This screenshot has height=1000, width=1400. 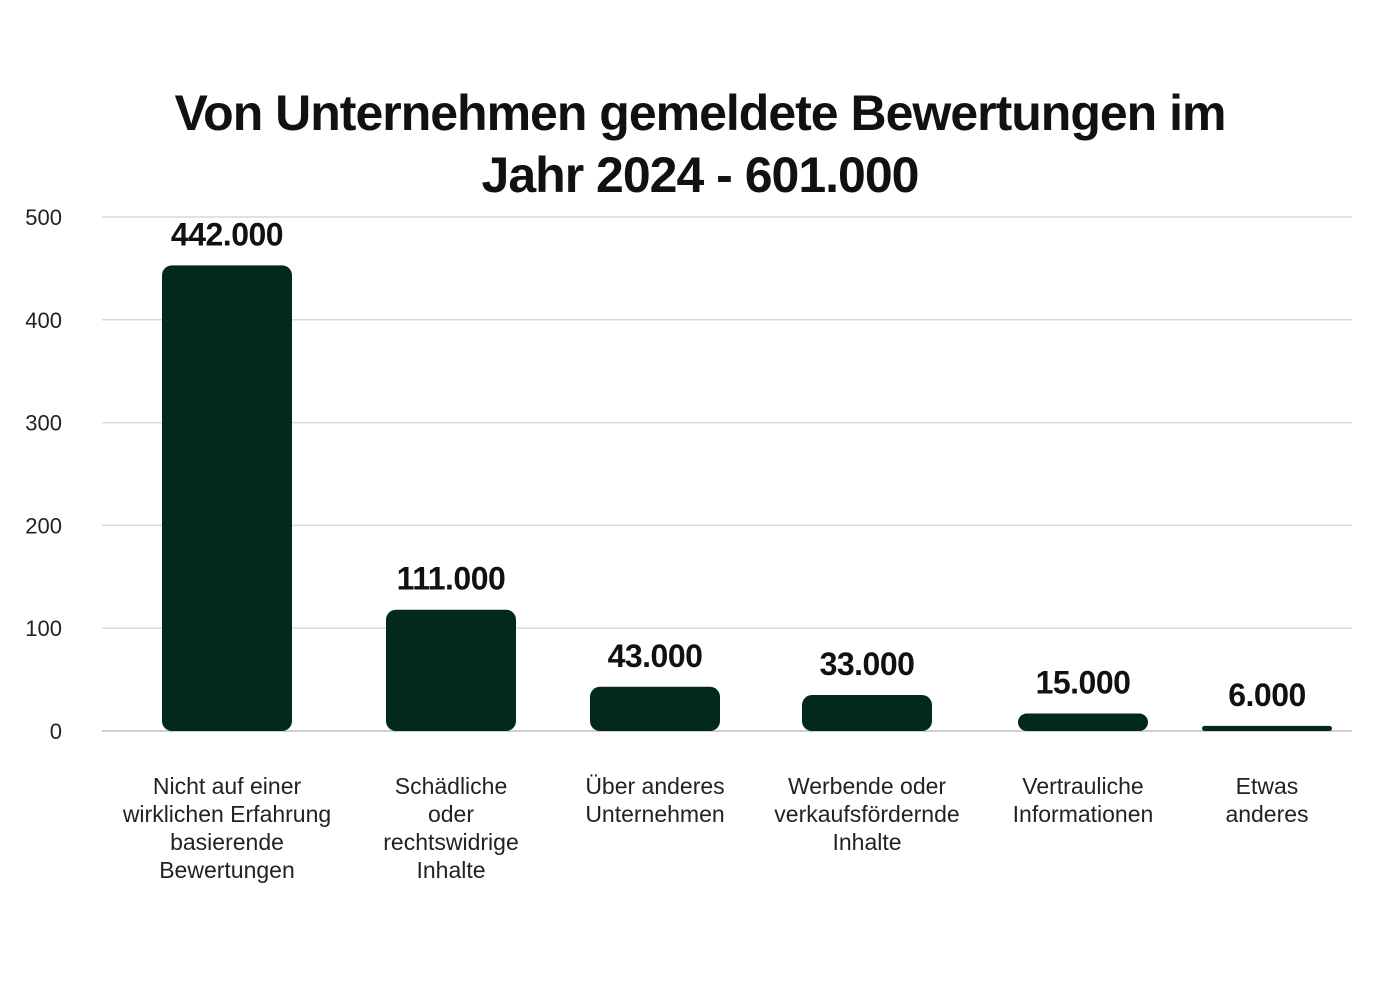 I want to click on chart-title-line: Jahr 2024 - 601.000, so click(x=700, y=175).